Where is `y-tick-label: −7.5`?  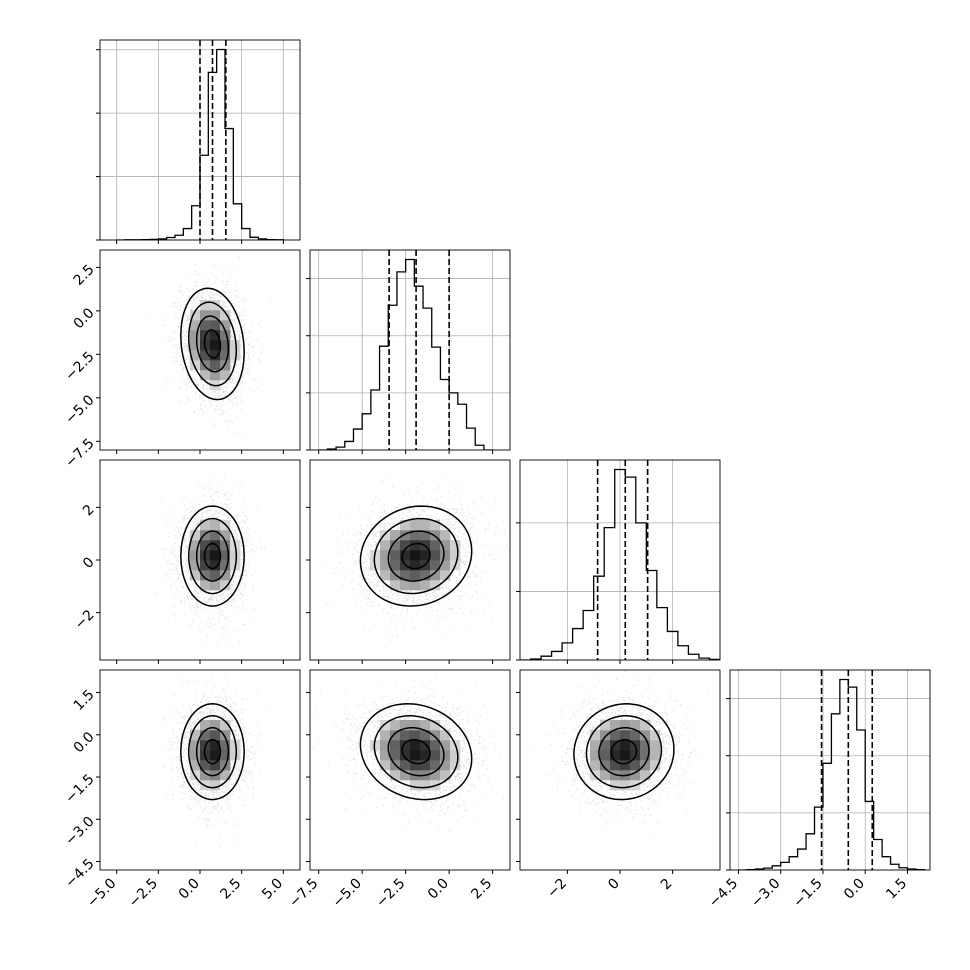
y-tick-label: −7.5 is located at coordinates (79, 453).